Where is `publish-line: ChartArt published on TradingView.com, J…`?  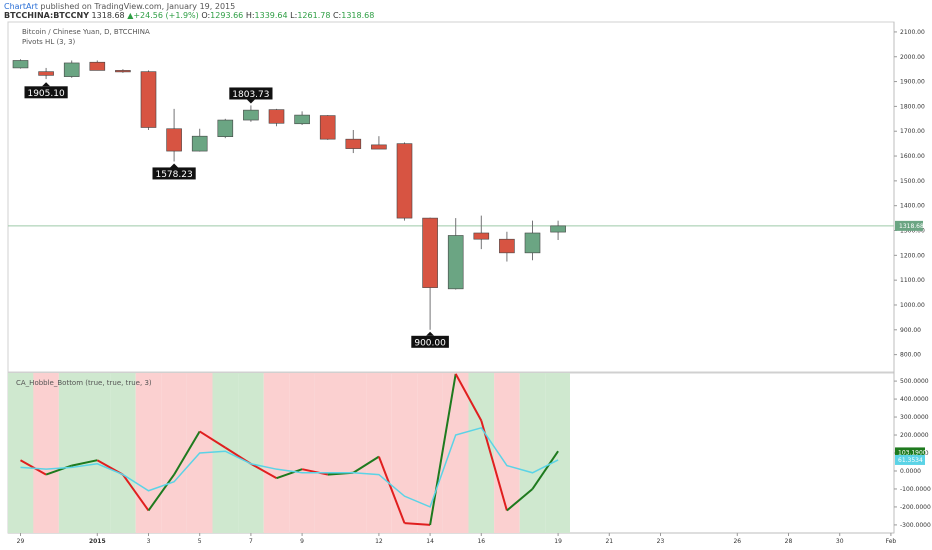
publish-line: ChartArt published on TradingView.com, J… is located at coordinates (119, 6).